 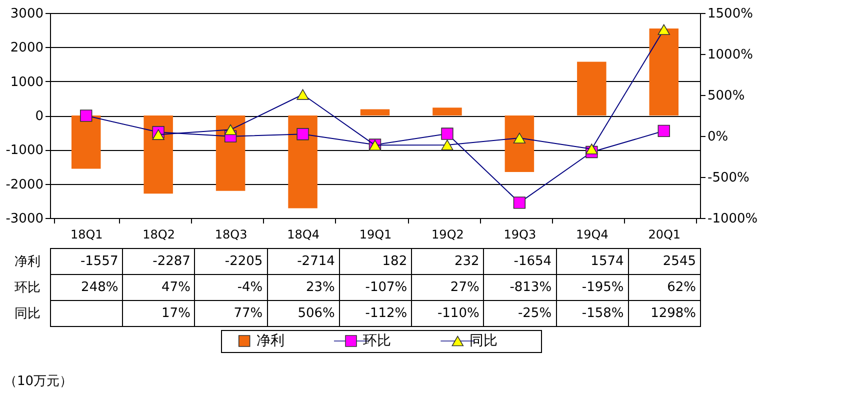 What do you see at coordinates (316, 261) in the screenshot?
I see `data-label: -2714` at bounding box center [316, 261].